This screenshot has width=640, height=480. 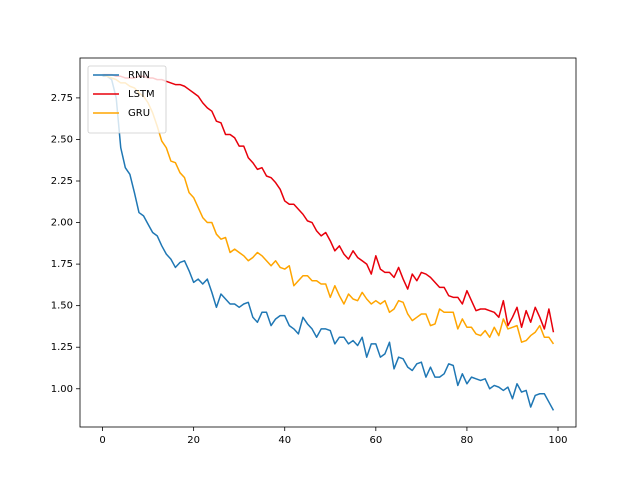 I want to click on y-tick-label: 2.75, so click(x=62, y=98).